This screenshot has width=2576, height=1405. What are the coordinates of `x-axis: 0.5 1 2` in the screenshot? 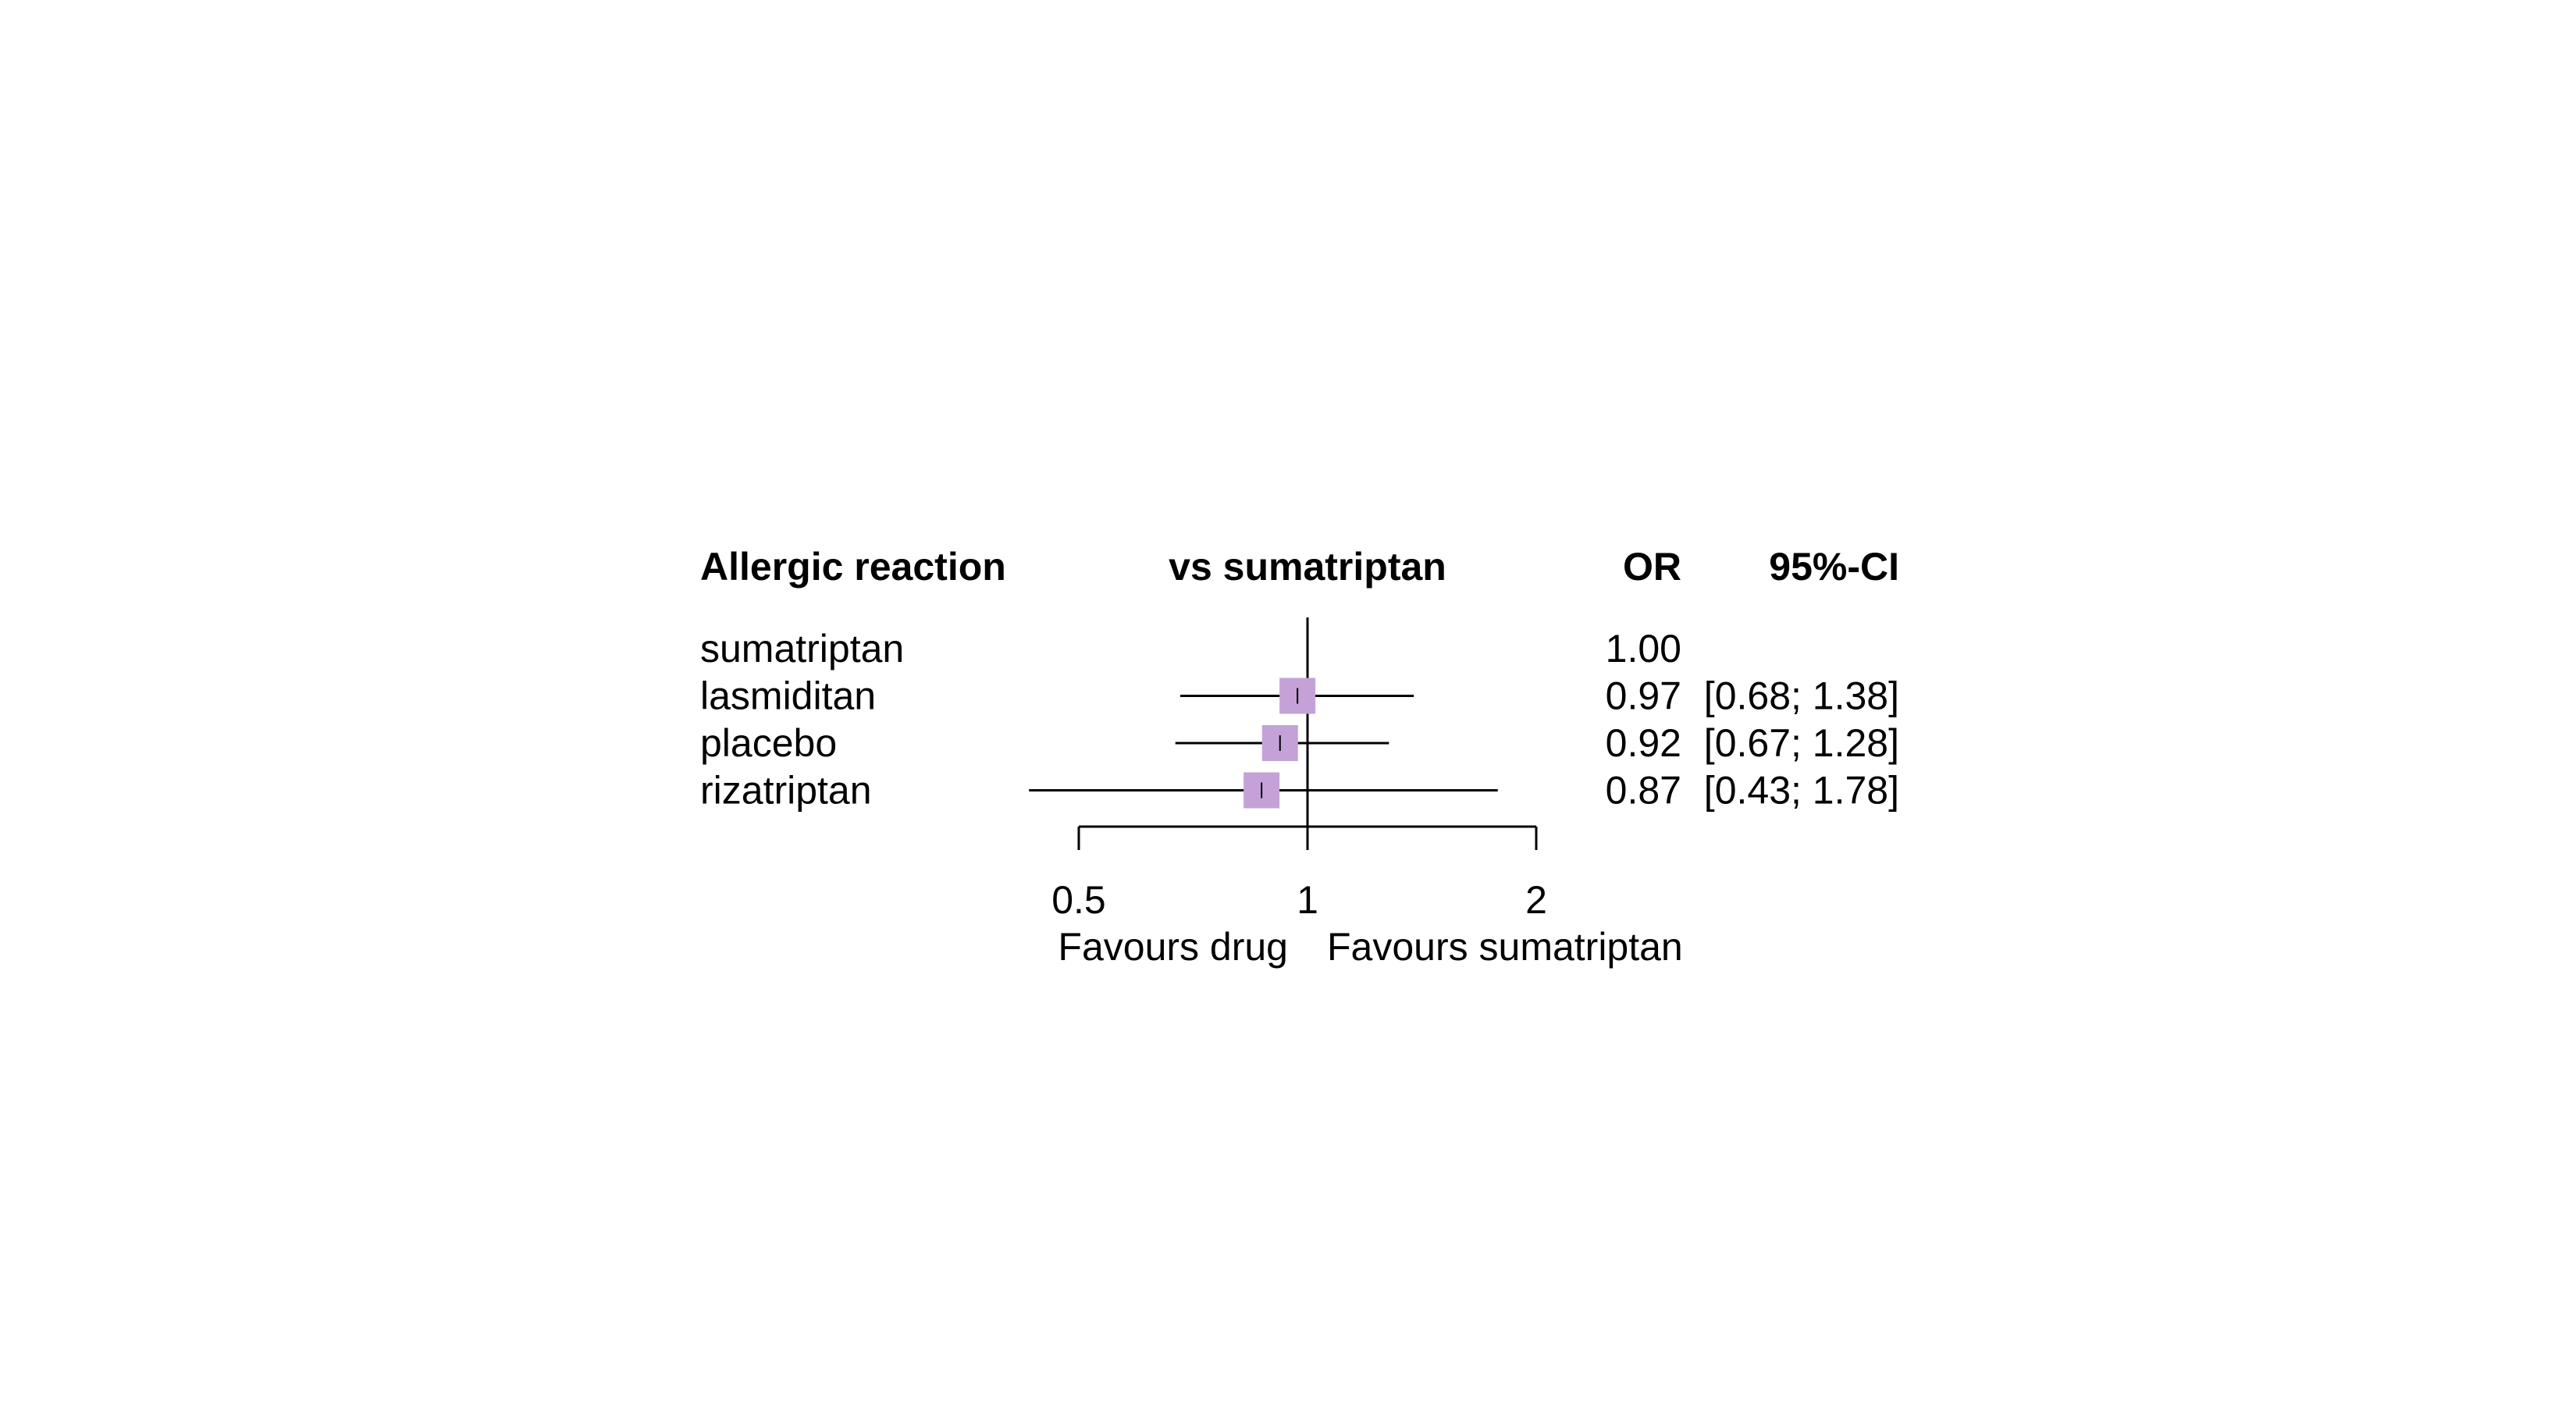 It's located at (1299, 874).